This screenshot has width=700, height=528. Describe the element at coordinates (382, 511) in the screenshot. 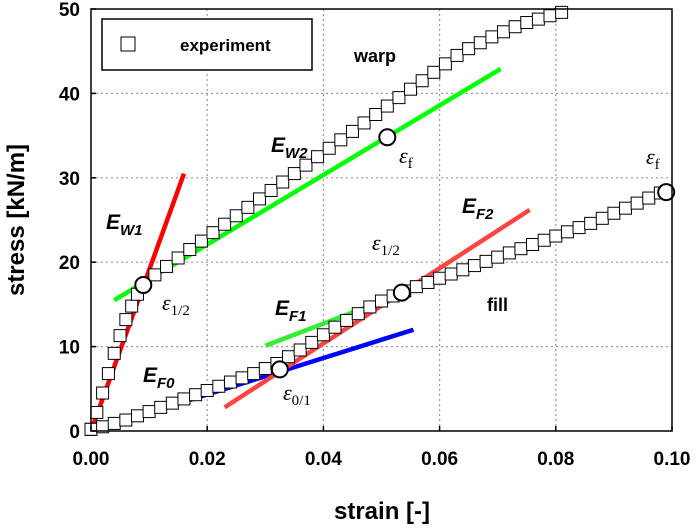

I see `x-axis-title: strain [-]` at that location.